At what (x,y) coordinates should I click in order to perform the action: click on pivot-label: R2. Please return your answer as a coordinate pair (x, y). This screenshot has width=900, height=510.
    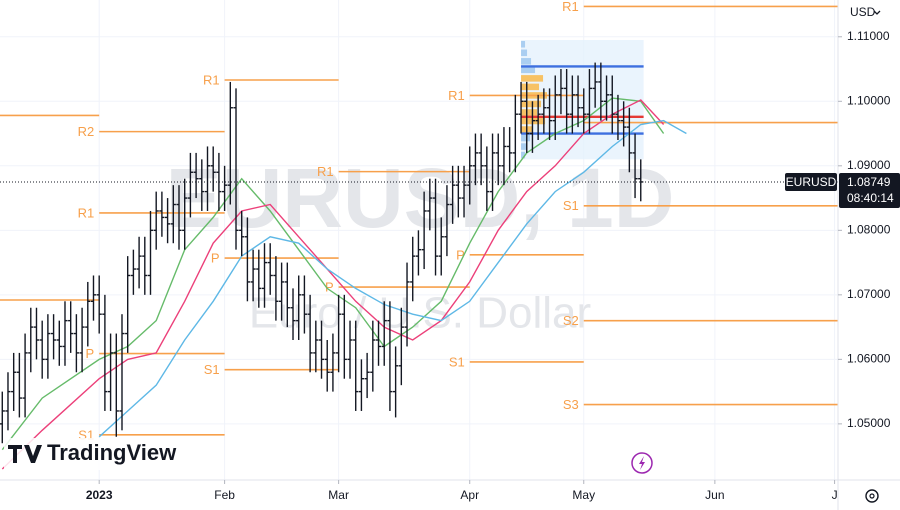
    Looking at the image, I should click on (86, 131).